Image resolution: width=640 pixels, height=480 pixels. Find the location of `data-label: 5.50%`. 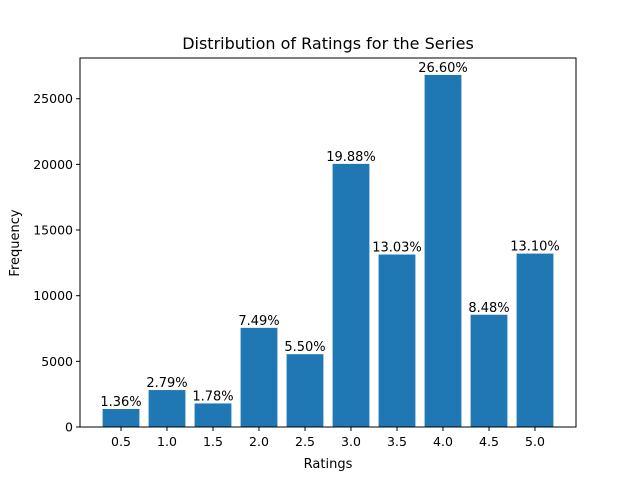

data-label: 5.50% is located at coordinates (304, 347).